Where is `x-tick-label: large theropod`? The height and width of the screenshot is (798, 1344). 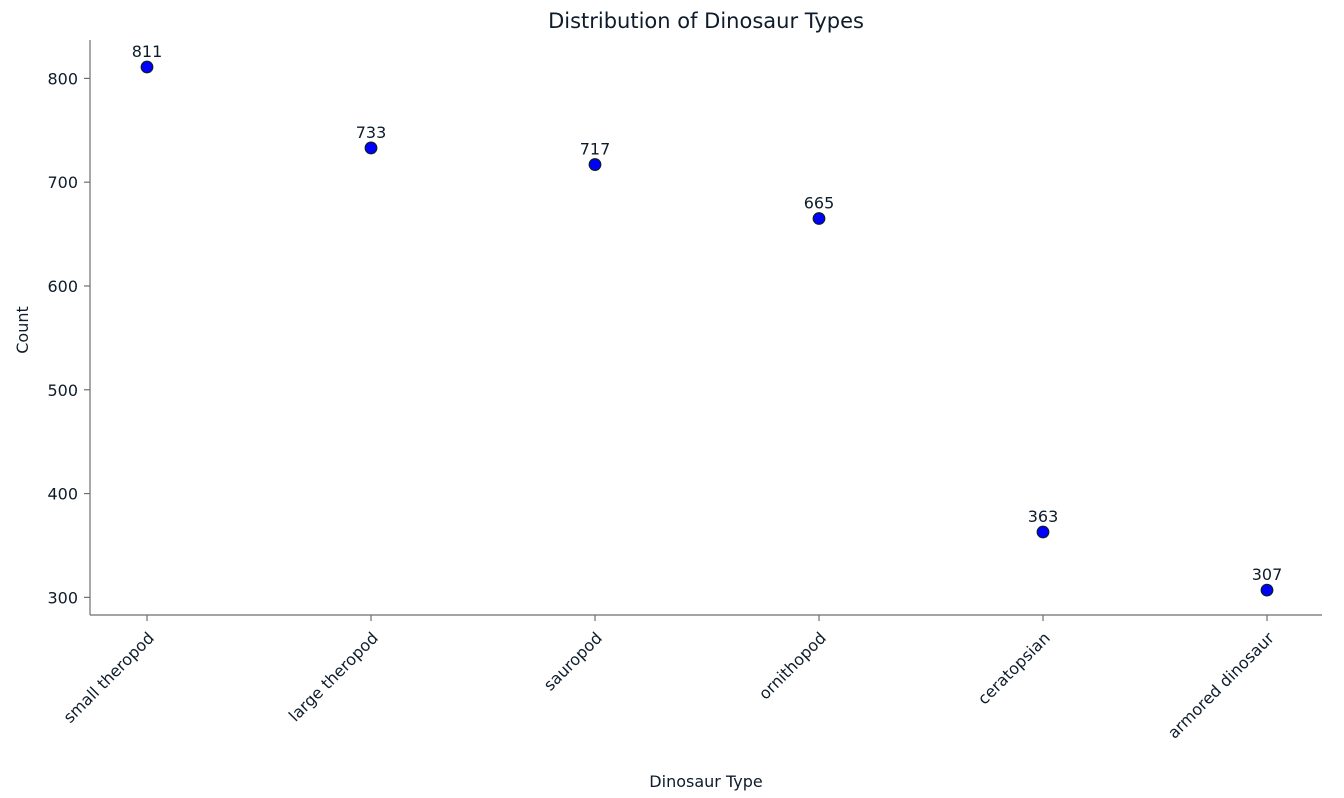
x-tick-label: large theropod is located at coordinates (333, 676).